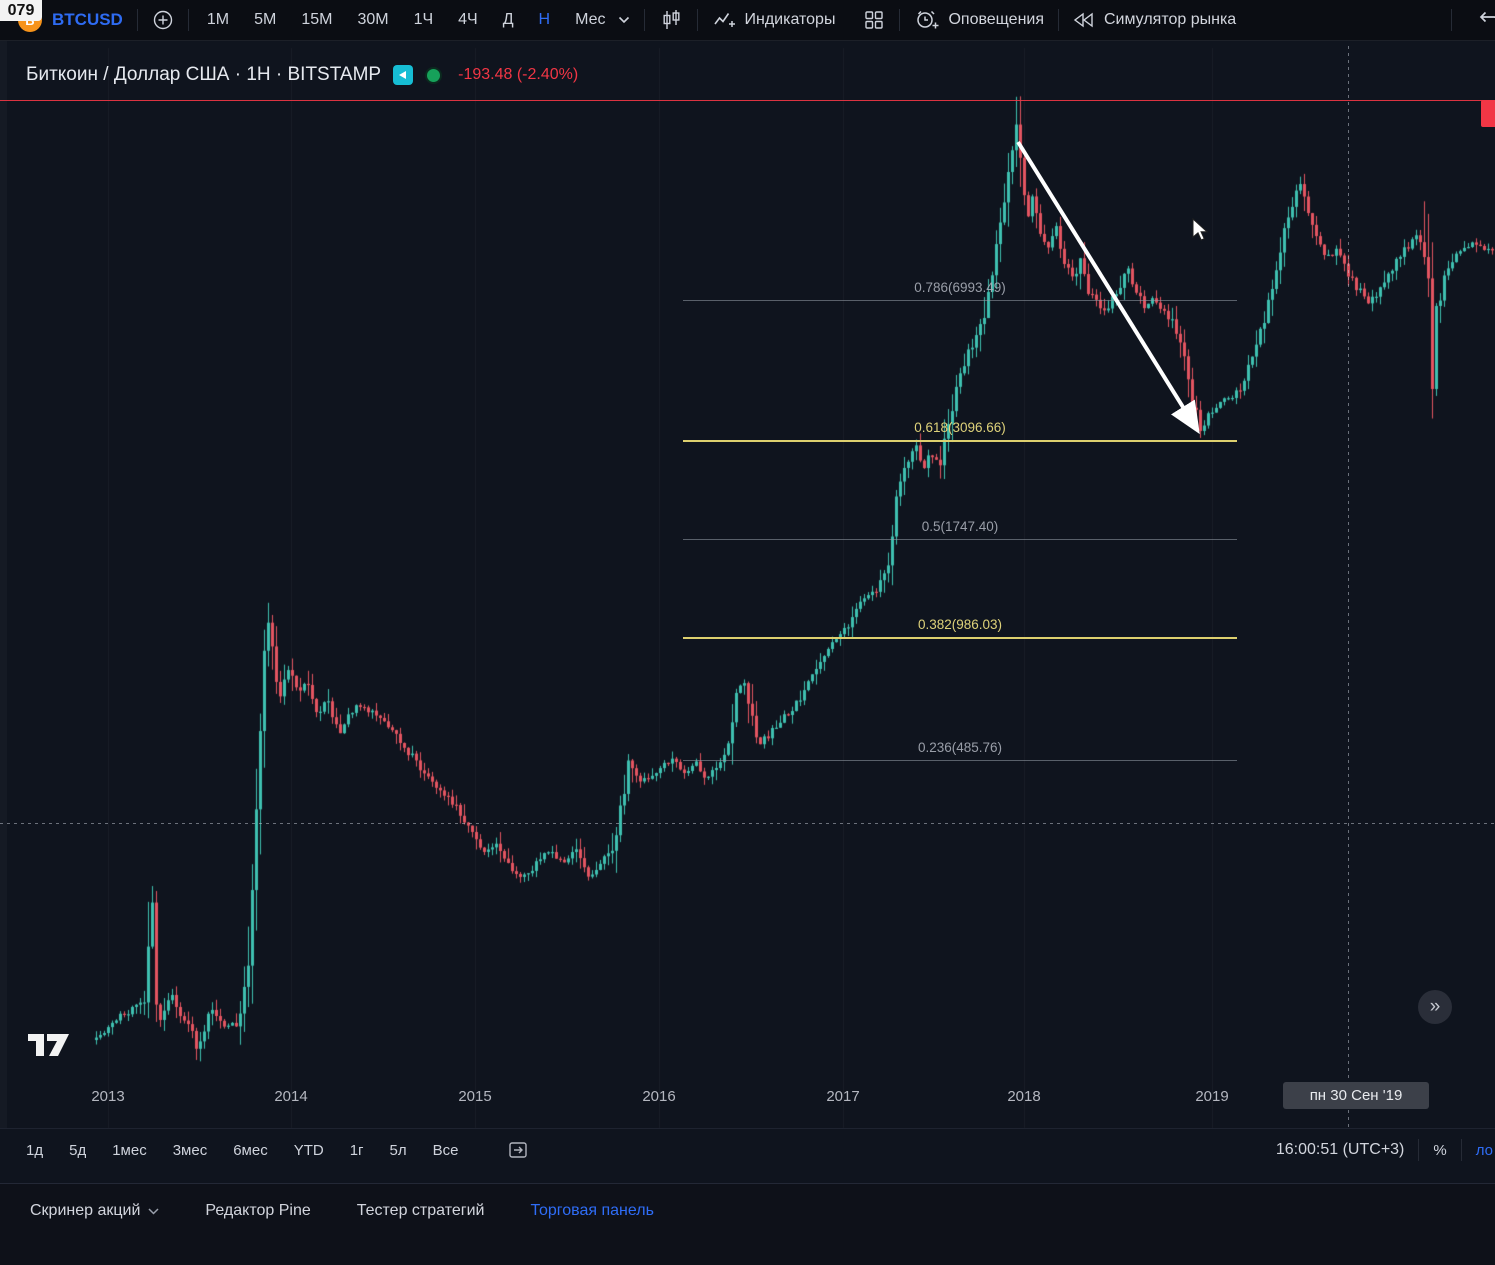 This screenshot has height=1265, width=1495. What do you see at coordinates (445, 1150) in the screenshot?
I see `range-button-9: Все` at bounding box center [445, 1150].